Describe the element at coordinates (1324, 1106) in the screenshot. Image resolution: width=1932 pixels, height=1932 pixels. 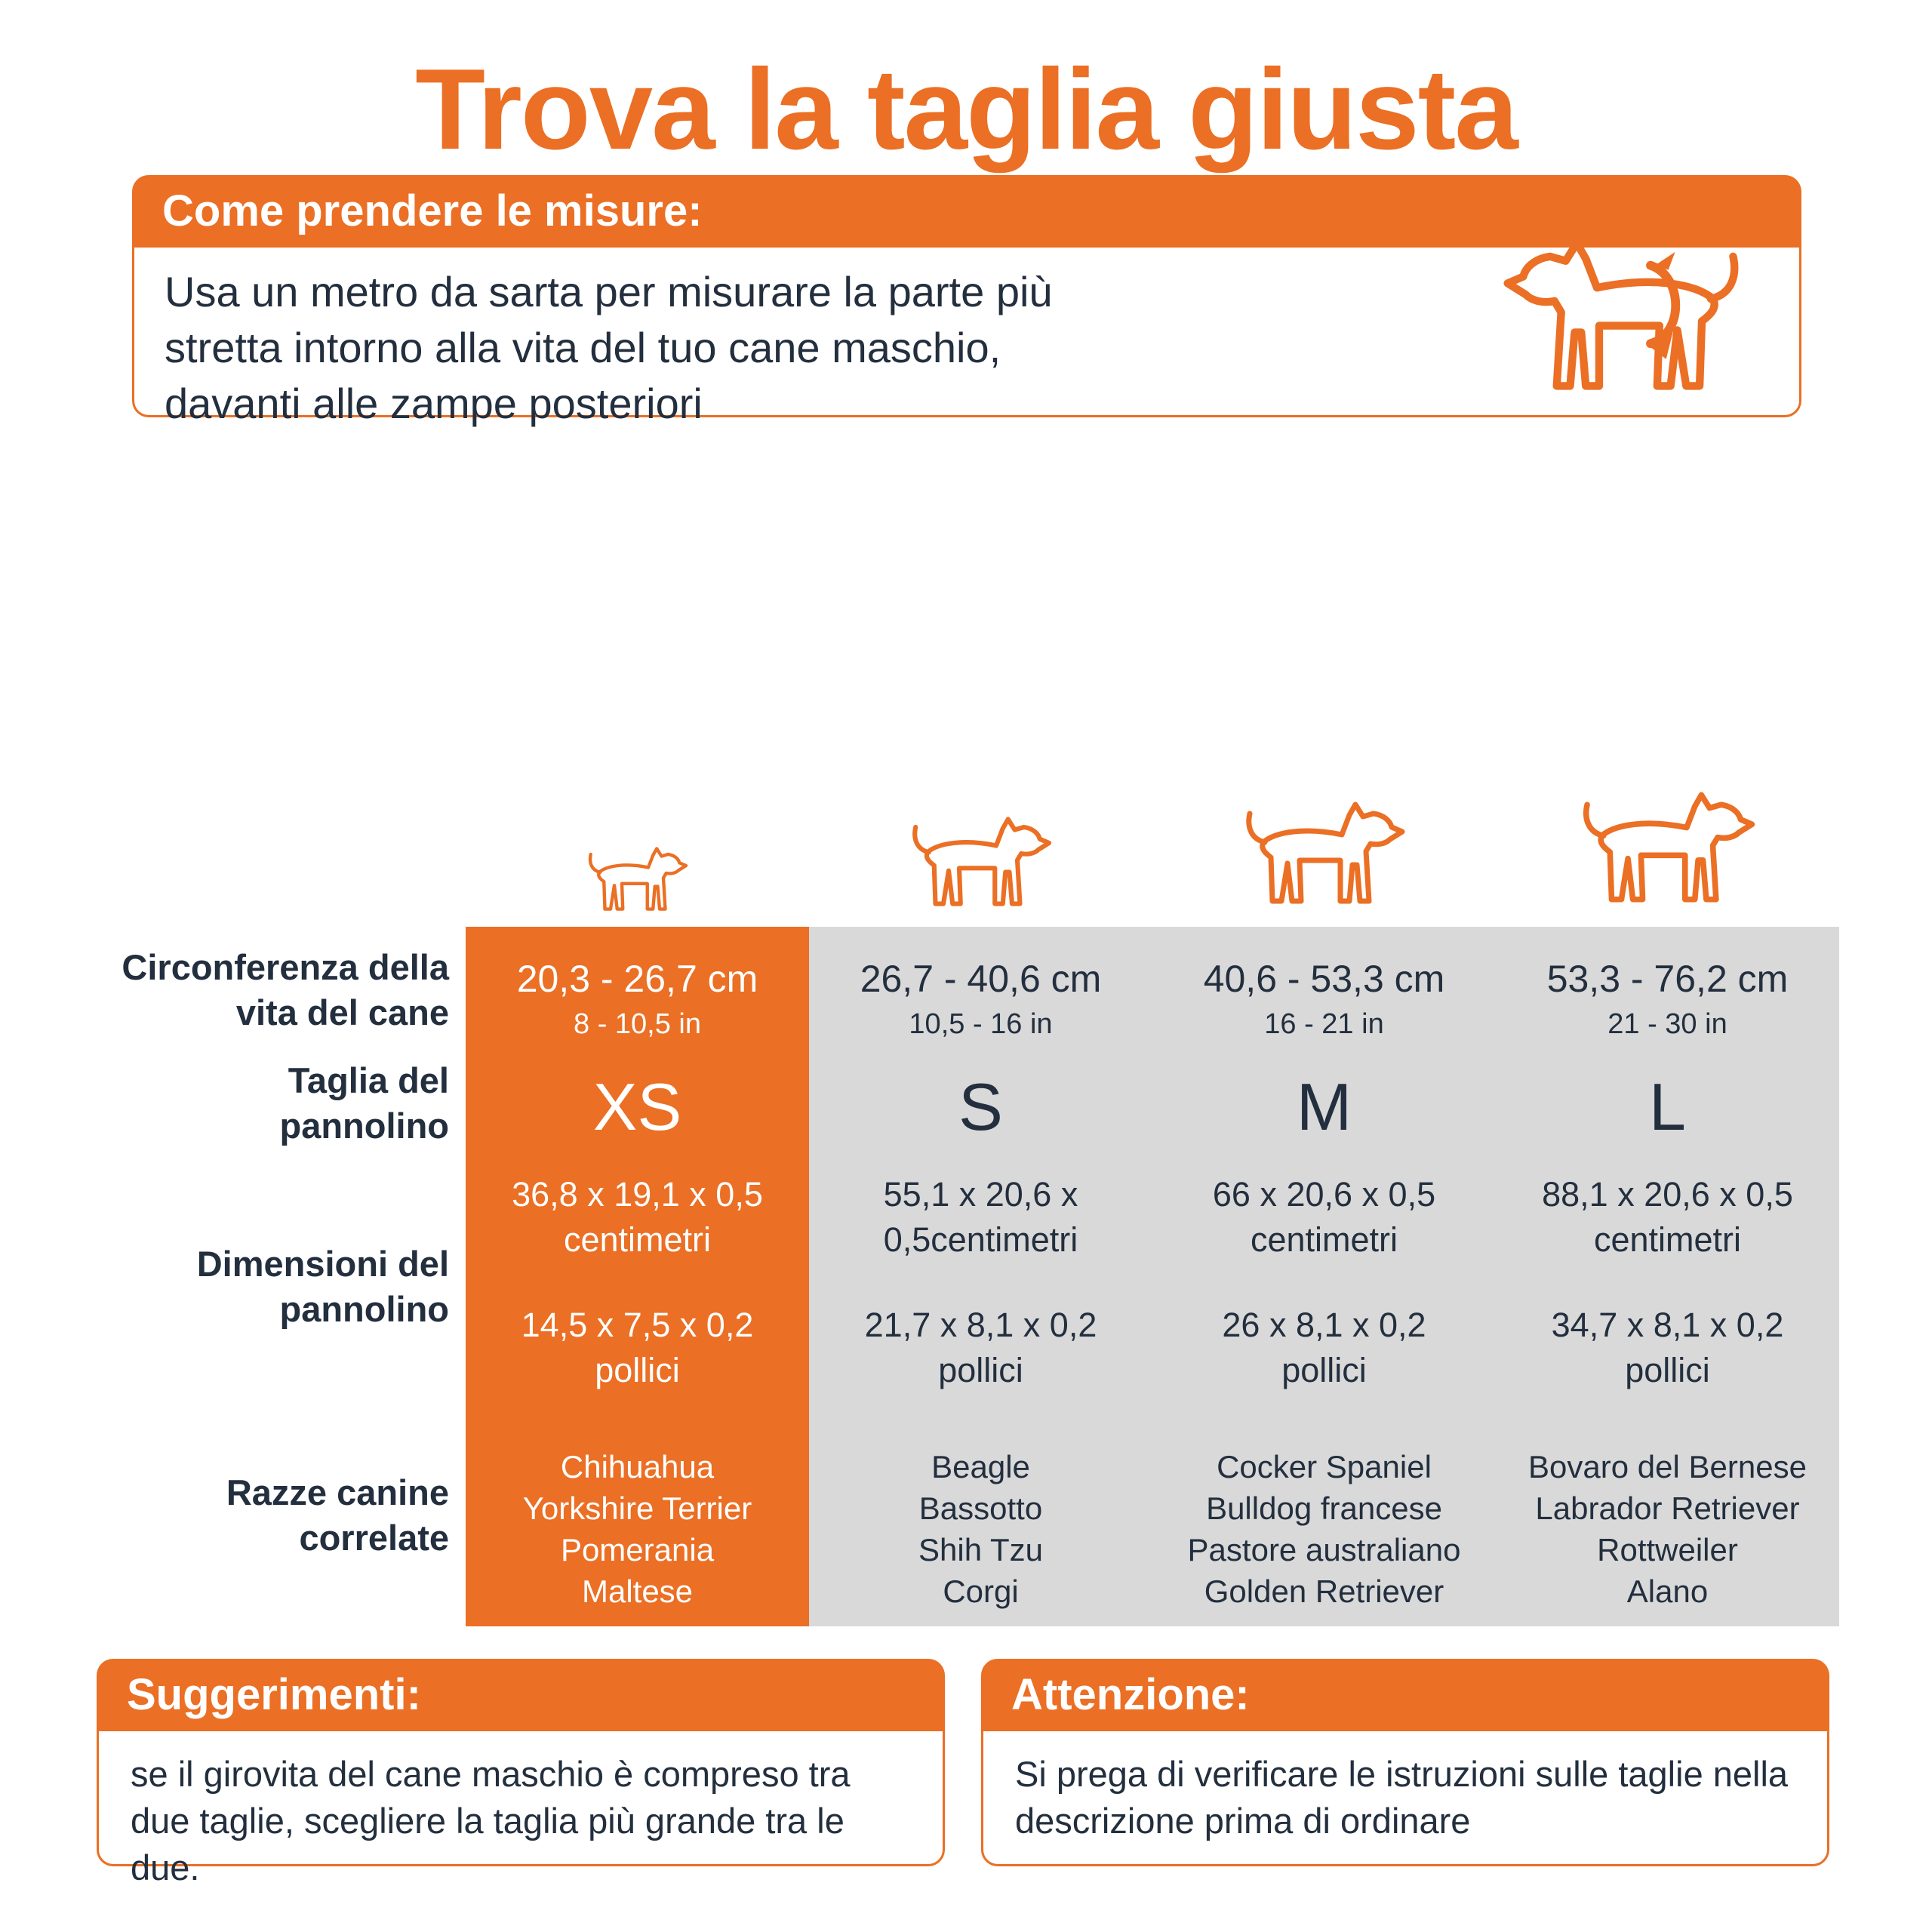
I see `size-label: M` at that location.